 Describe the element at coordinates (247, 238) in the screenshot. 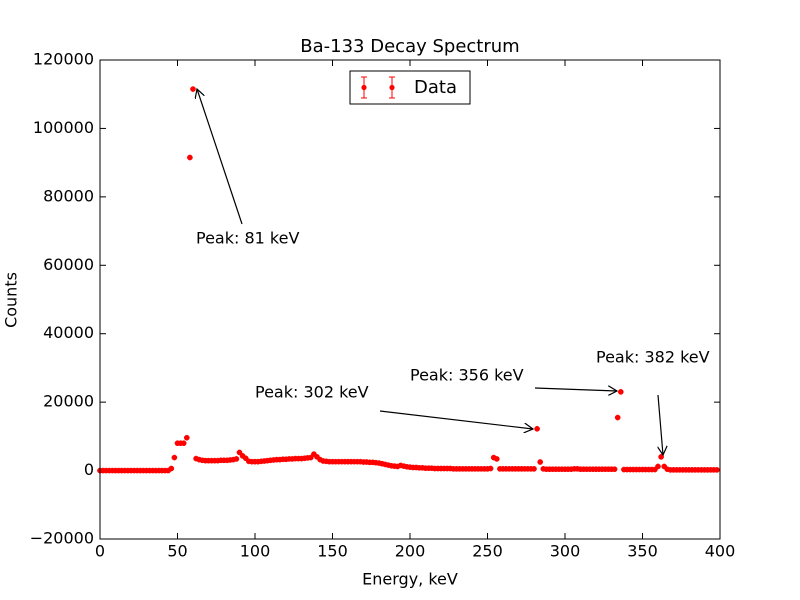

I see `annotation: Peak: 81 keV` at that location.